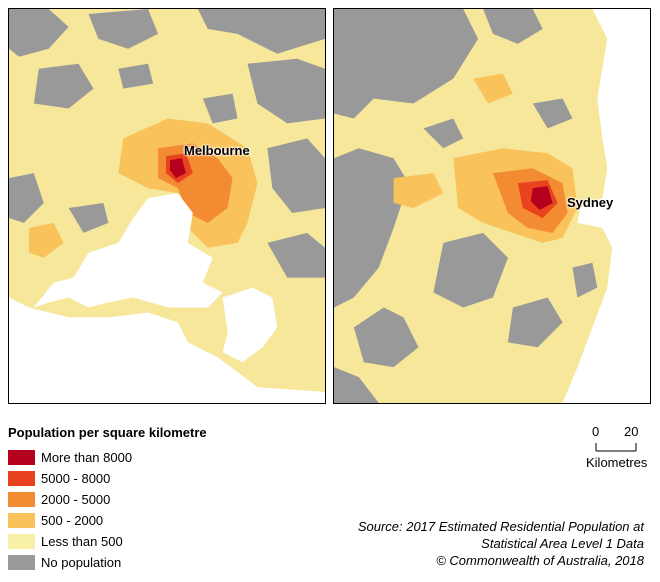  I want to click on city-label-sydney: Sydney, so click(590, 202).